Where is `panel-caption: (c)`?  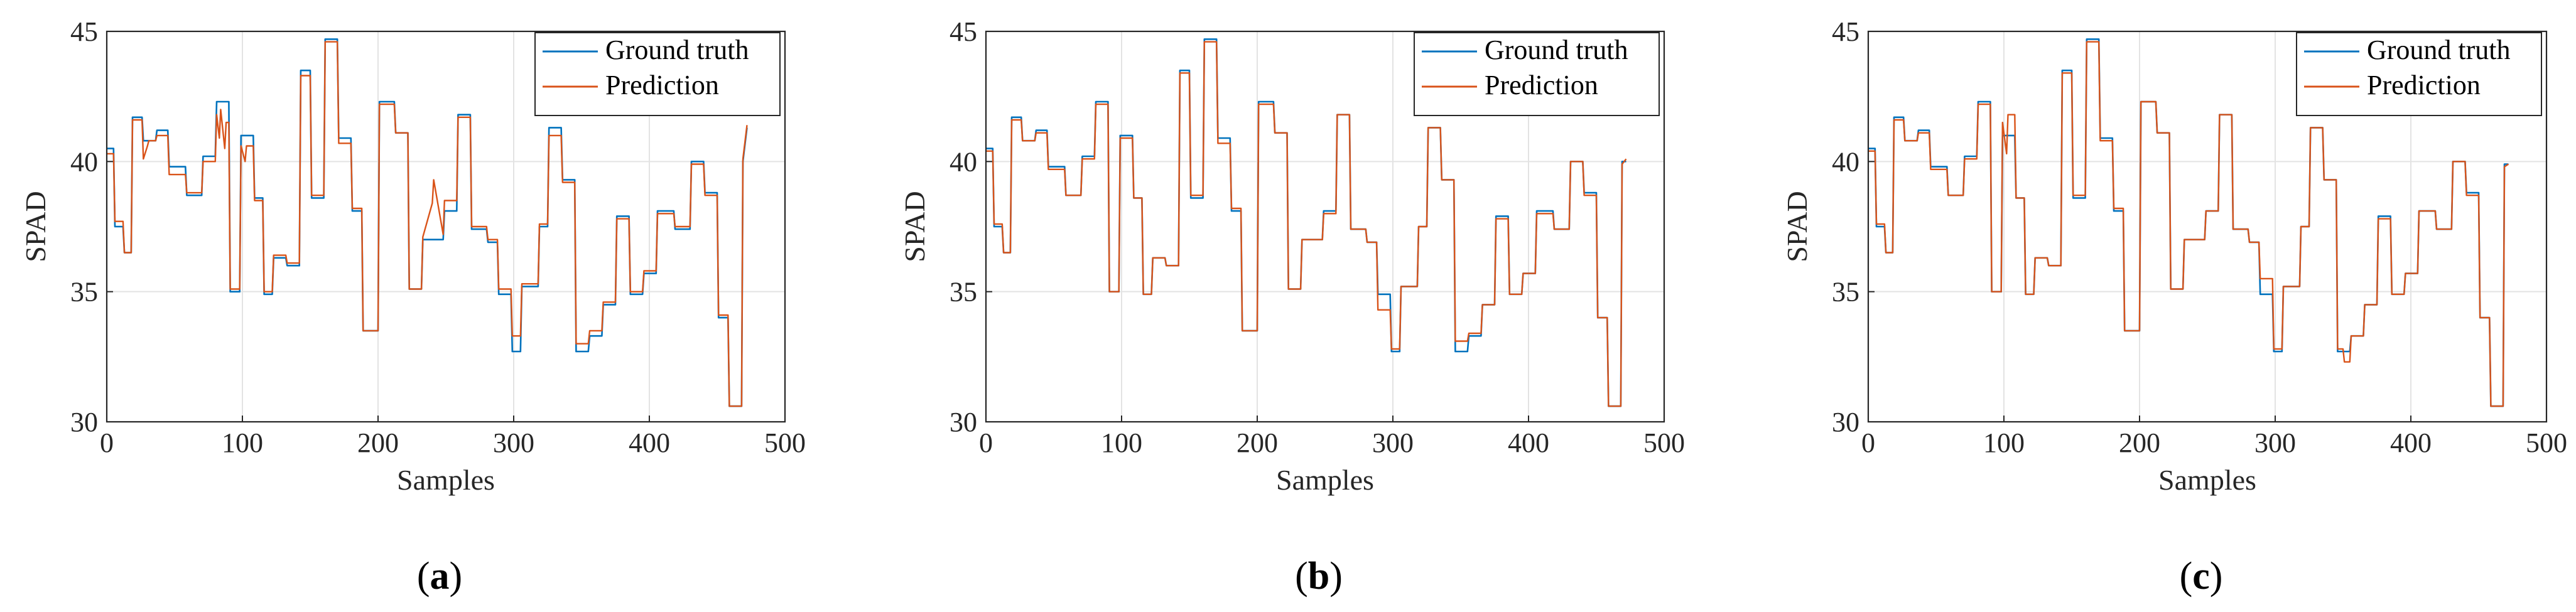
panel-caption: (c) is located at coordinates (2202, 576).